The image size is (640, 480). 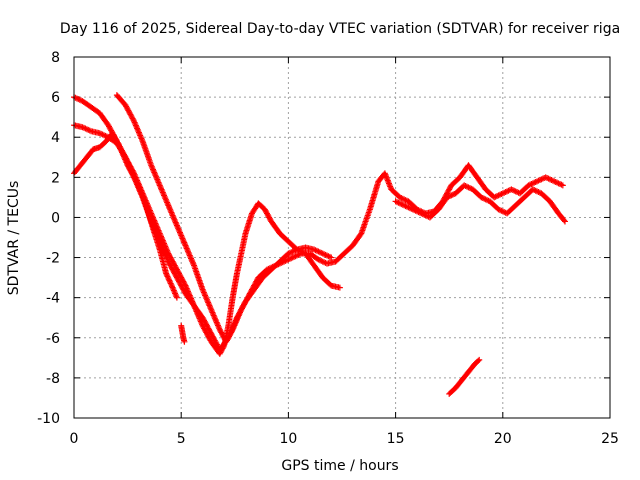 What do you see at coordinates (503, 439) in the screenshot?
I see `x-tick-label: 20` at bounding box center [503, 439].